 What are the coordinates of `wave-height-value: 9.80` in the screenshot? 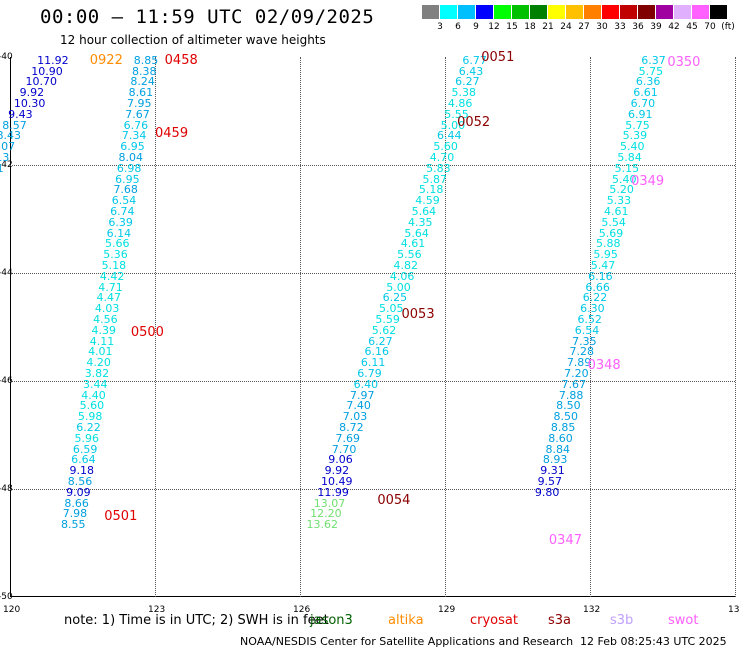 It's located at (547, 492).